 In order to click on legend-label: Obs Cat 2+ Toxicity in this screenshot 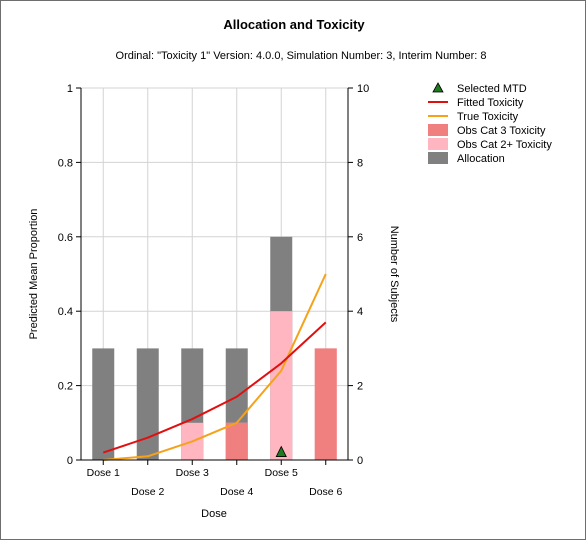, I will do `click(504, 145)`.